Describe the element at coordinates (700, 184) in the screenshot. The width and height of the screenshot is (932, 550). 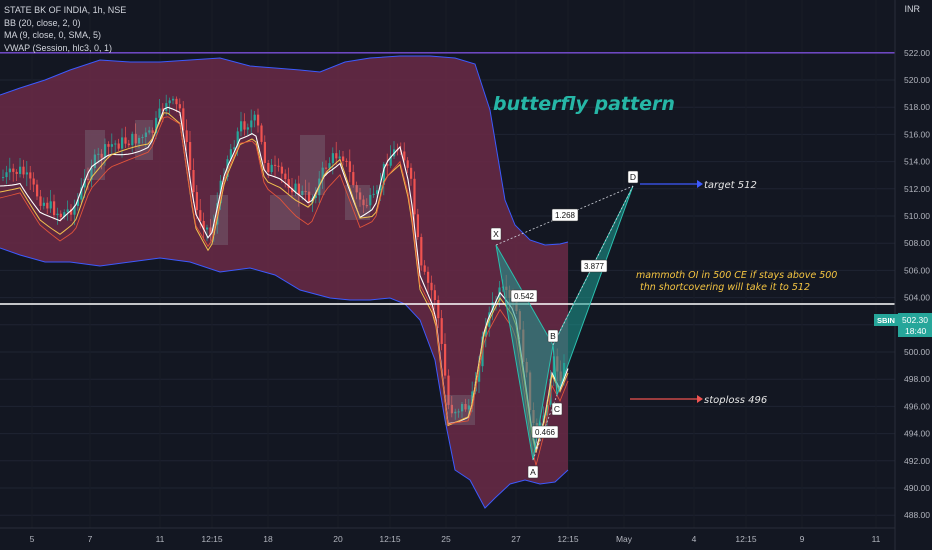
I see `target-arrow-head` at that location.